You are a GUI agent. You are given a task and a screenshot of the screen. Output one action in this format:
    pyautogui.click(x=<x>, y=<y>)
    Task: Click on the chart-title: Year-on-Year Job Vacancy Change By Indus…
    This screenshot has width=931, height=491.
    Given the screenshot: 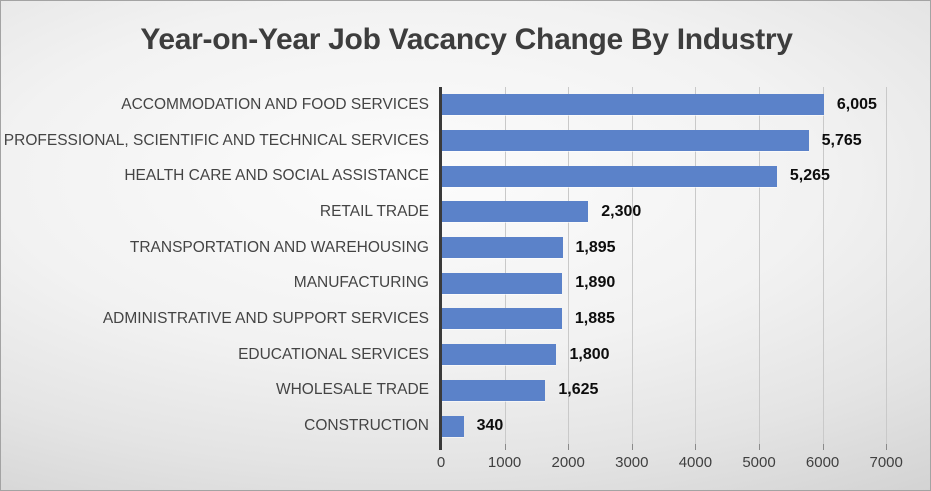 What is the action you would take?
    pyautogui.click(x=466, y=39)
    